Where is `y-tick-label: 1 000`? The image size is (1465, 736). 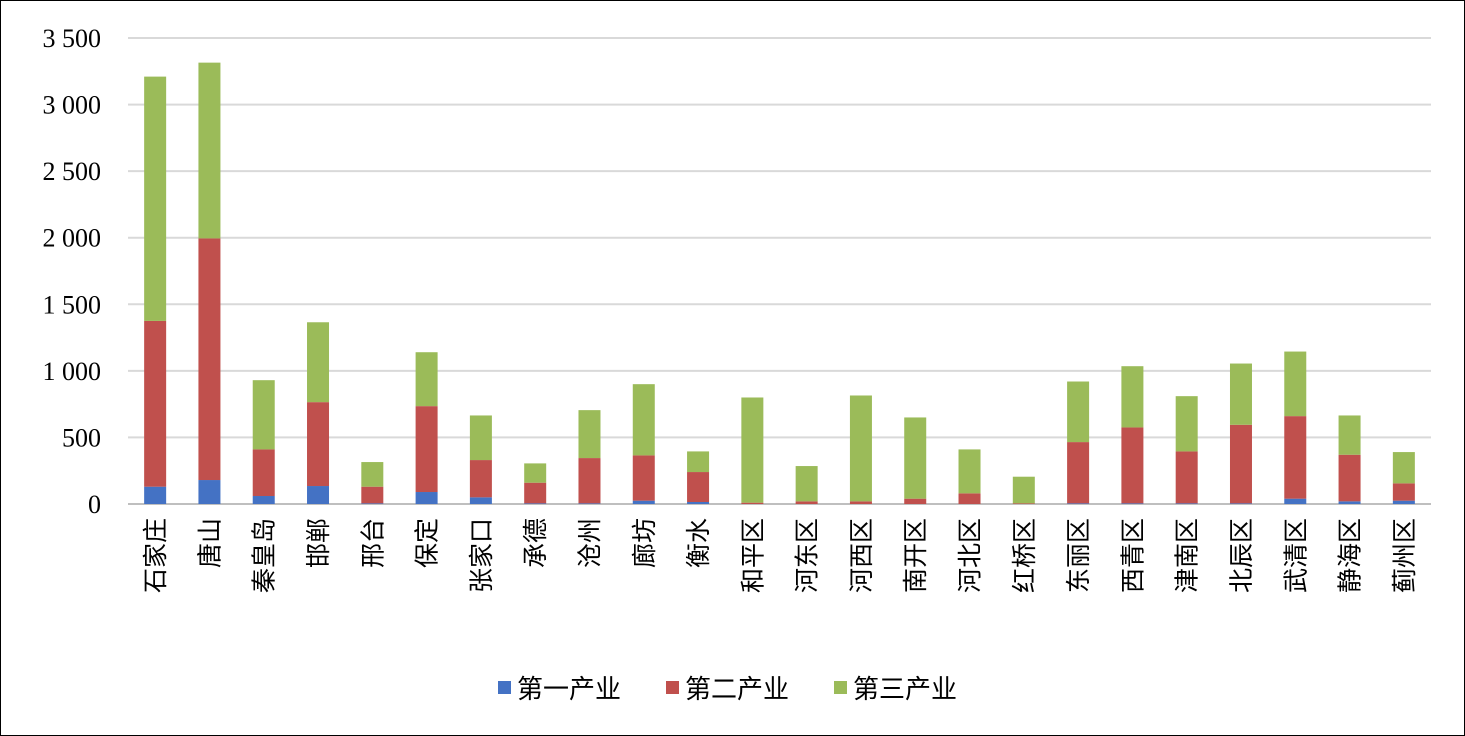 y-tick-label: 1 000 is located at coordinates (72, 371).